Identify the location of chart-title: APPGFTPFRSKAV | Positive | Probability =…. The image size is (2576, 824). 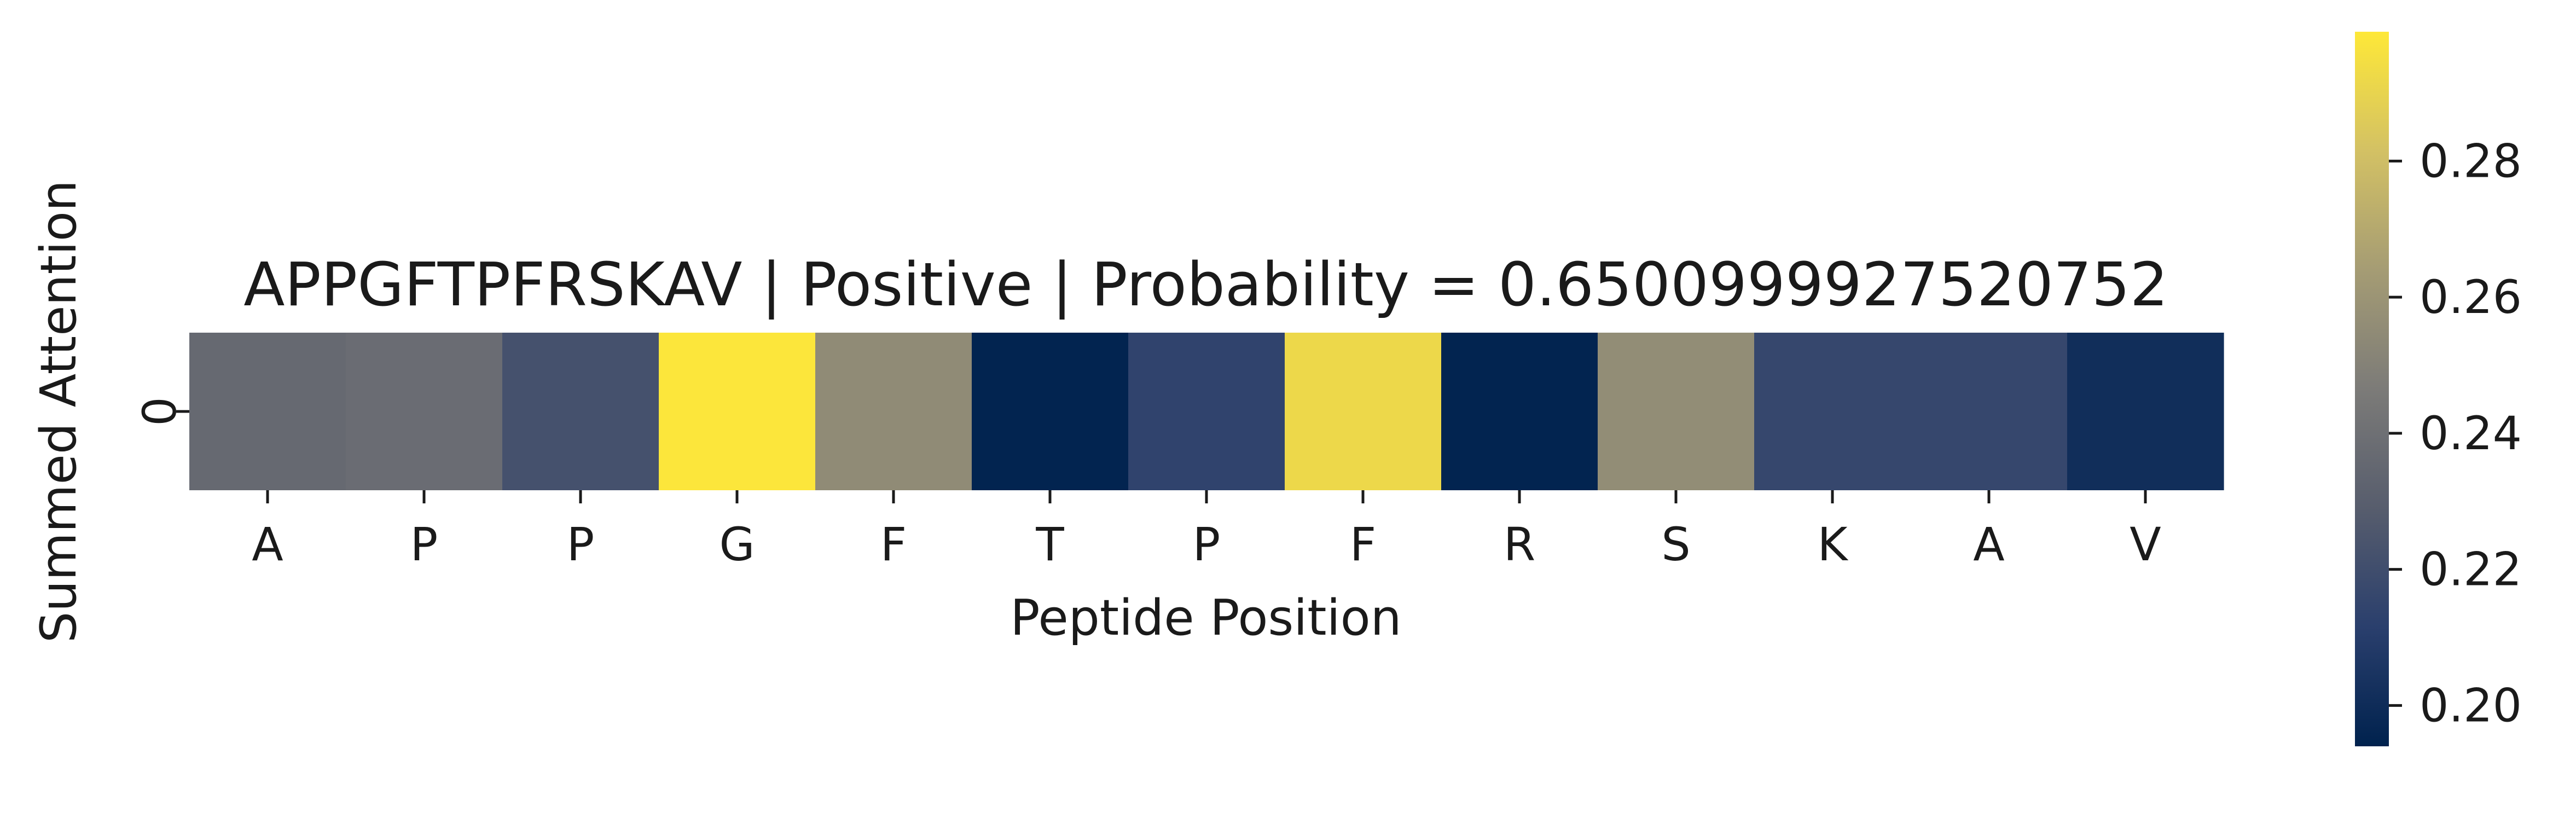
(1205, 284).